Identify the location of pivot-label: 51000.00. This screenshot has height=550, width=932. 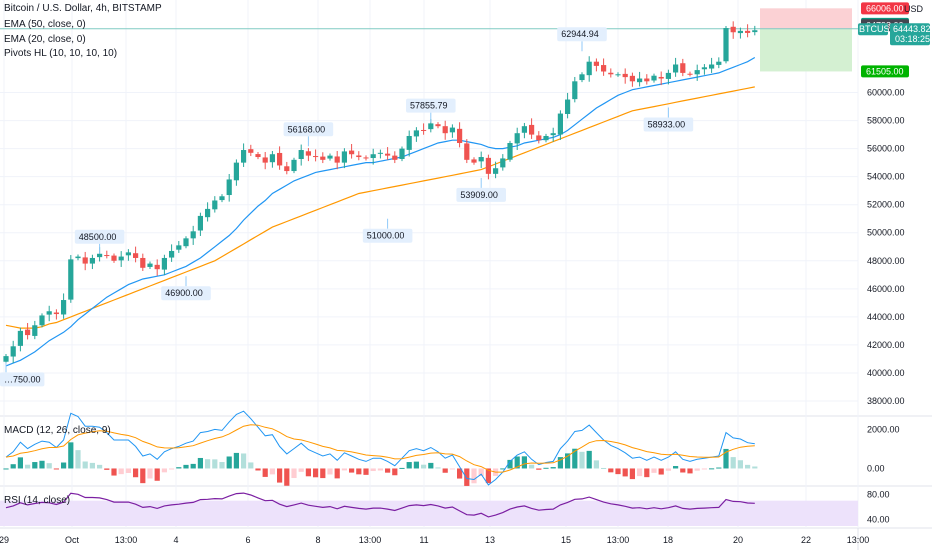
(386, 236).